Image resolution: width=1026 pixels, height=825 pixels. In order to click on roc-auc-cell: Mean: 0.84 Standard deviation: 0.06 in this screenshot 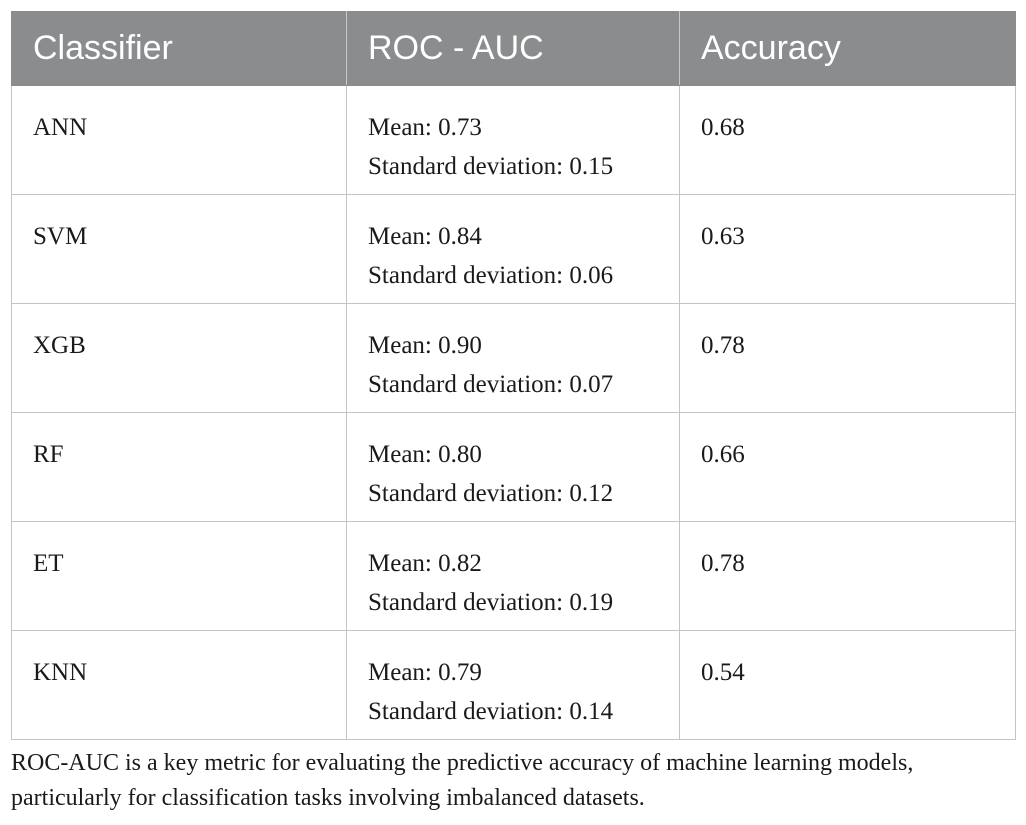, I will do `click(513, 249)`.